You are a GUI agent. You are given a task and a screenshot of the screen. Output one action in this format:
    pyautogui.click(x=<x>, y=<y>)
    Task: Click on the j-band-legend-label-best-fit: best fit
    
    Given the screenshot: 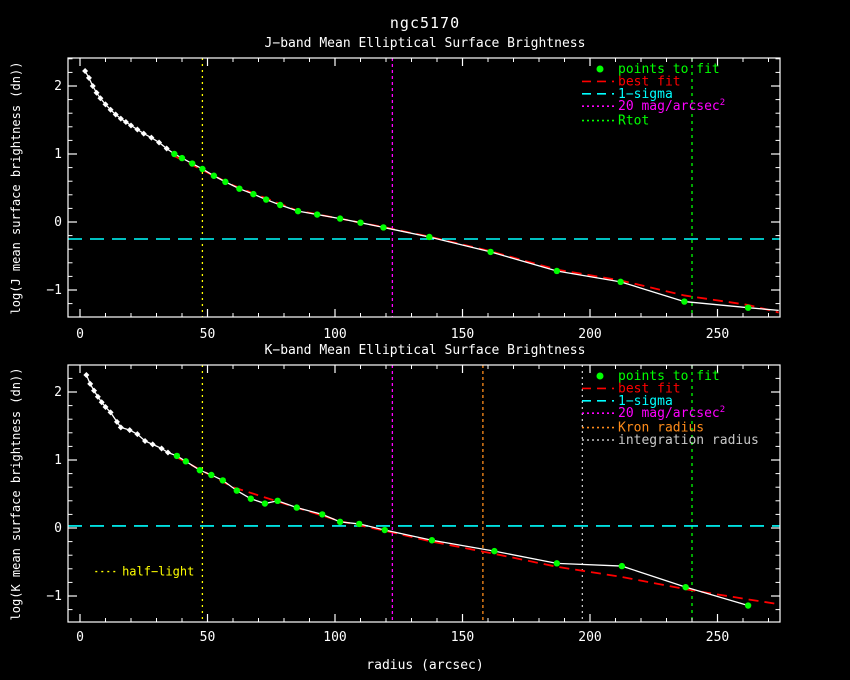 What is the action you would take?
    pyautogui.click(x=649, y=81)
    